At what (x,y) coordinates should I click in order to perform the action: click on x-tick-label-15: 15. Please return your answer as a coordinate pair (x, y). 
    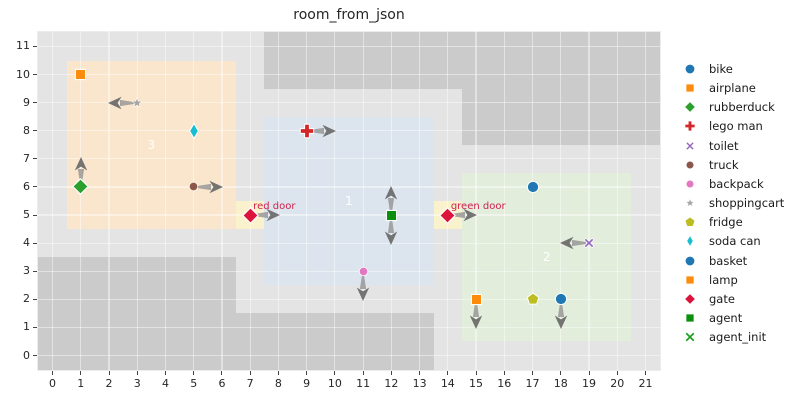
    Looking at the image, I should click on (476, 383).